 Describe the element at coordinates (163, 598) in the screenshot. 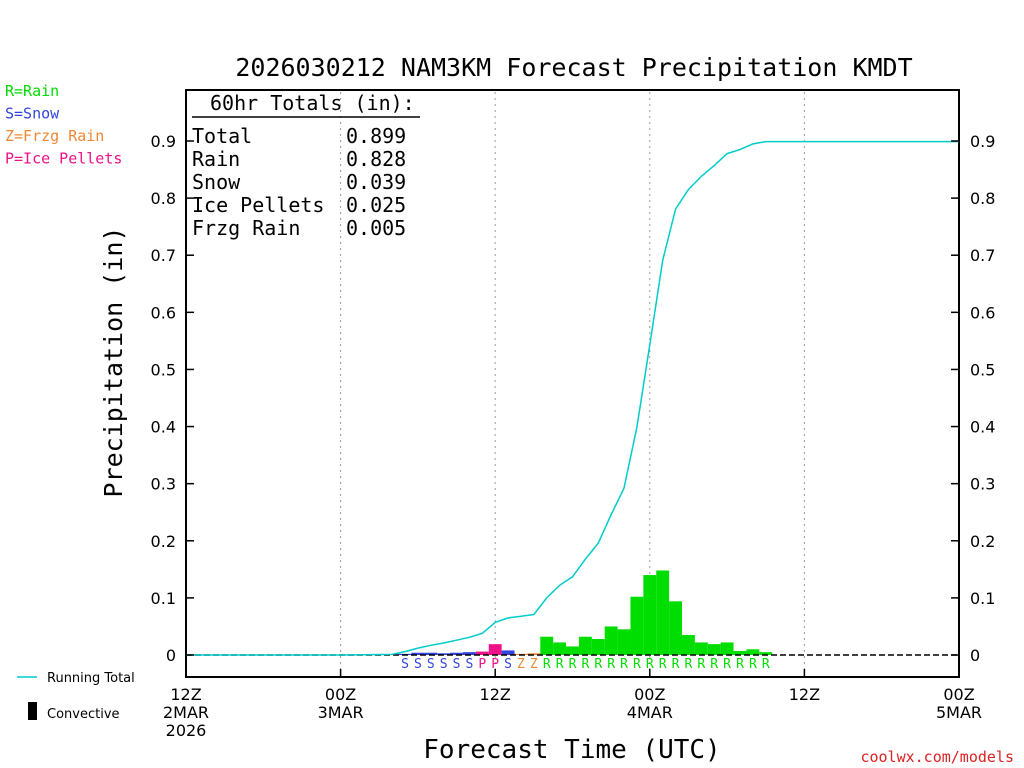

I see `y-tick-label-left: 0.1` at that location.